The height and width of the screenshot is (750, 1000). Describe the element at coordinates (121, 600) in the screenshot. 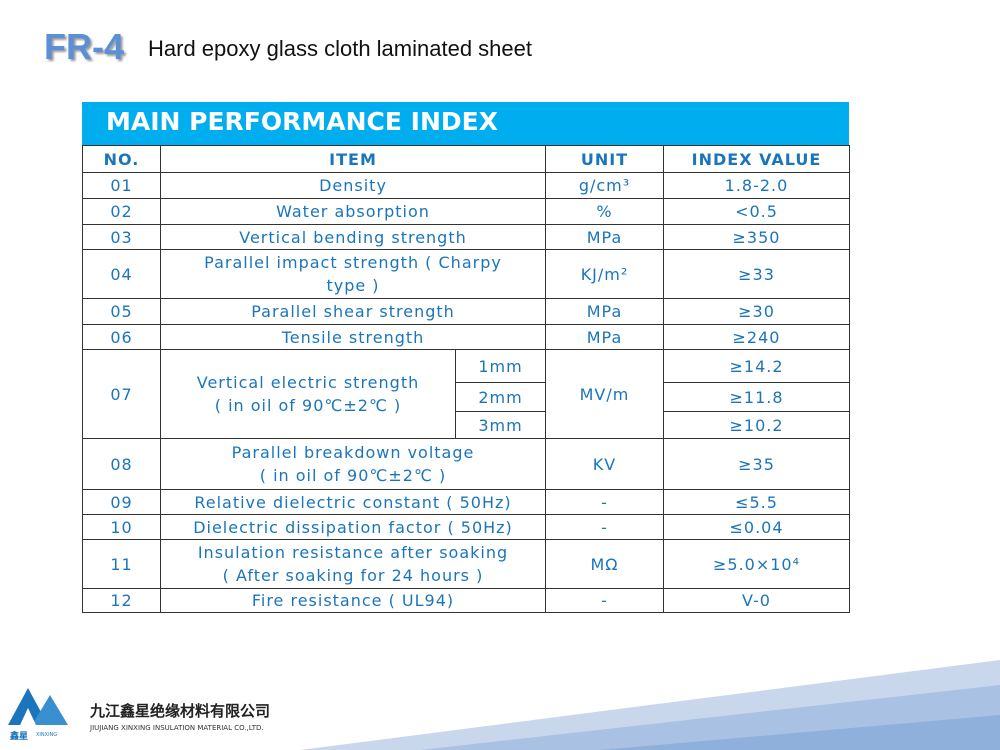

I see `row-number: 12` at that location.